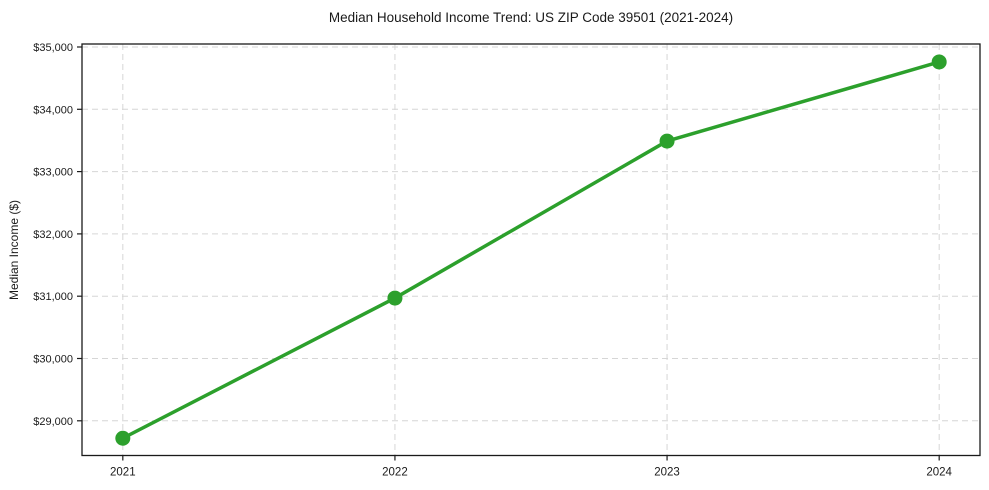 This screenshot has height=490, width=989. What do you see at coordinates (53, 235) in the screenshot?
I see `y-tick-label: $32,000` at bounding box center [53, 235].